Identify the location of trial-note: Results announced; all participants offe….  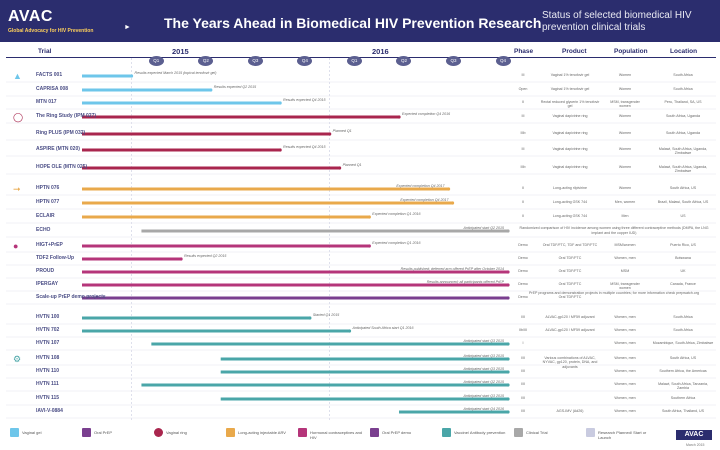
(465, 282).